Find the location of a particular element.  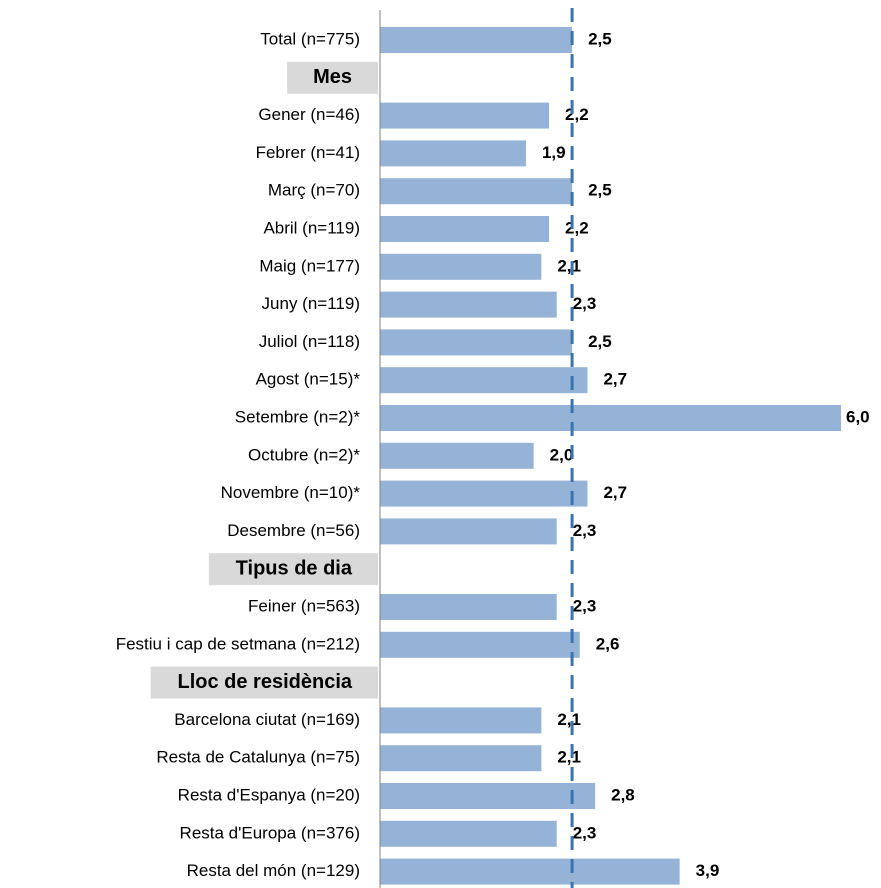

category-label: Abril (n=119) is located at coordinates (311, 227).